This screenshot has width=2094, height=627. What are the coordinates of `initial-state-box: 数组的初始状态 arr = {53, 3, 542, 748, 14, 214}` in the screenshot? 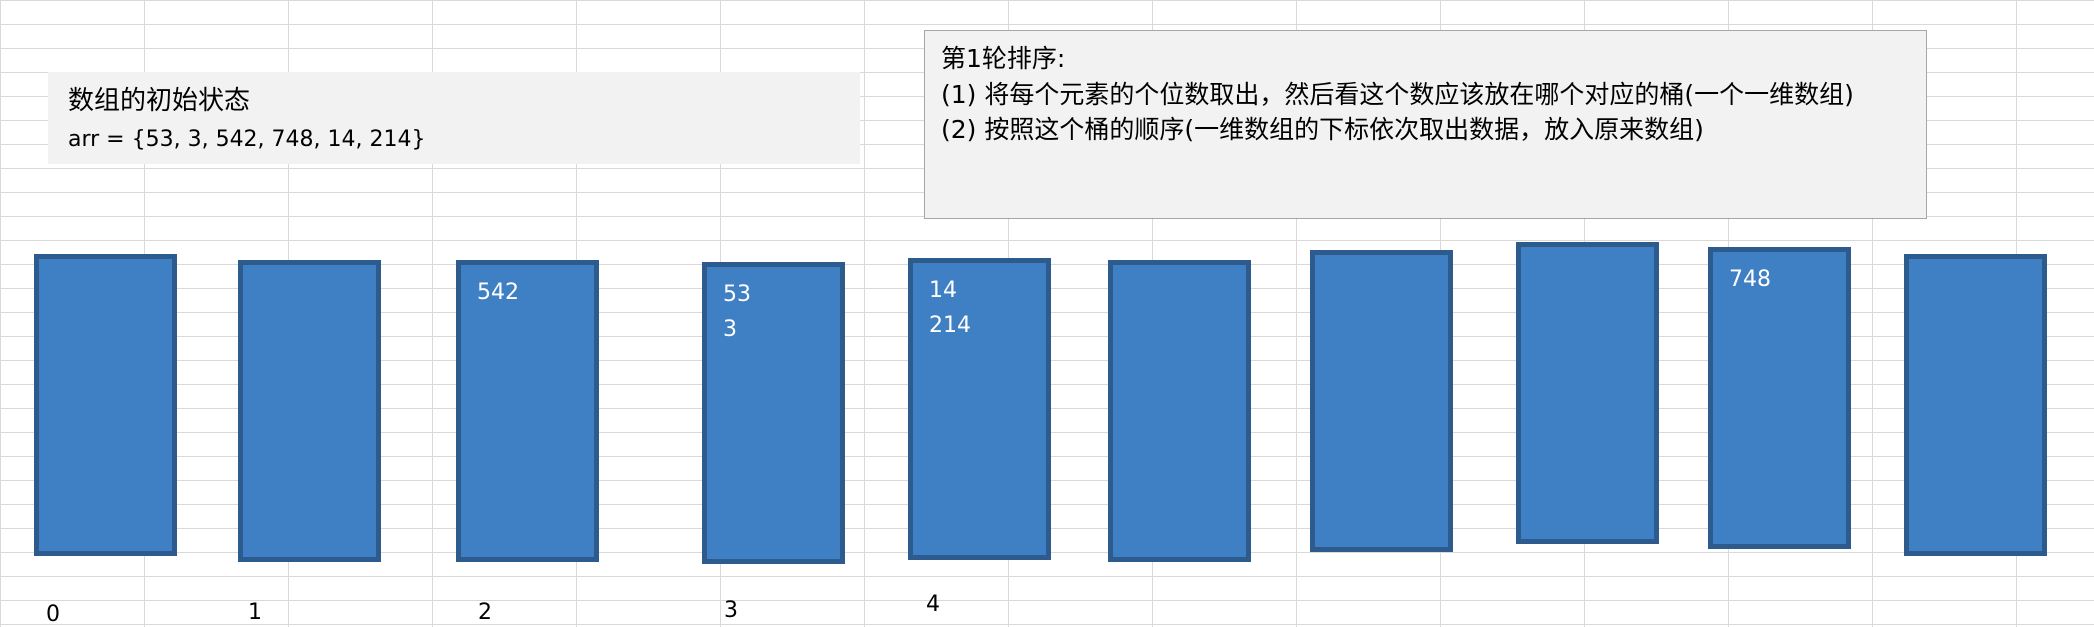 It's located at (454, 118).